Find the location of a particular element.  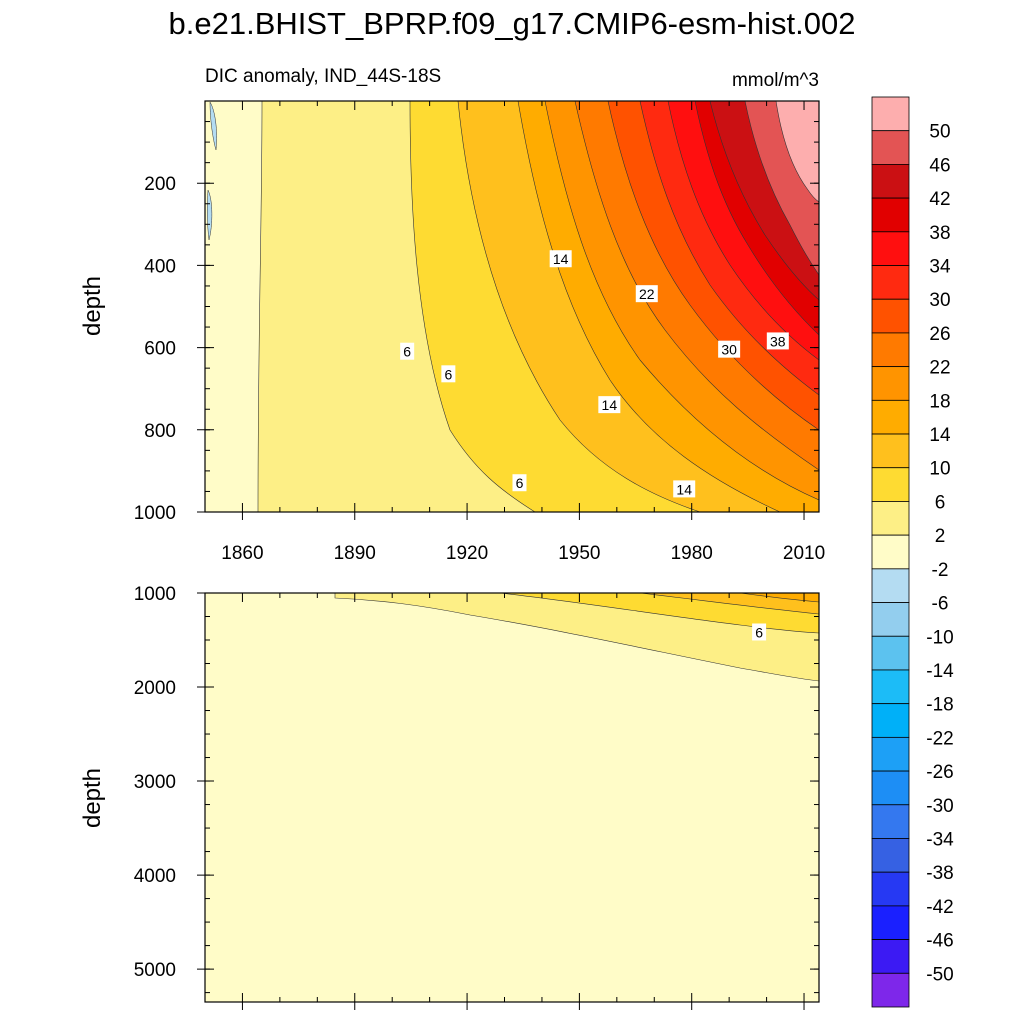

colorbar-label: -34 is located at coordinates (940, 839).